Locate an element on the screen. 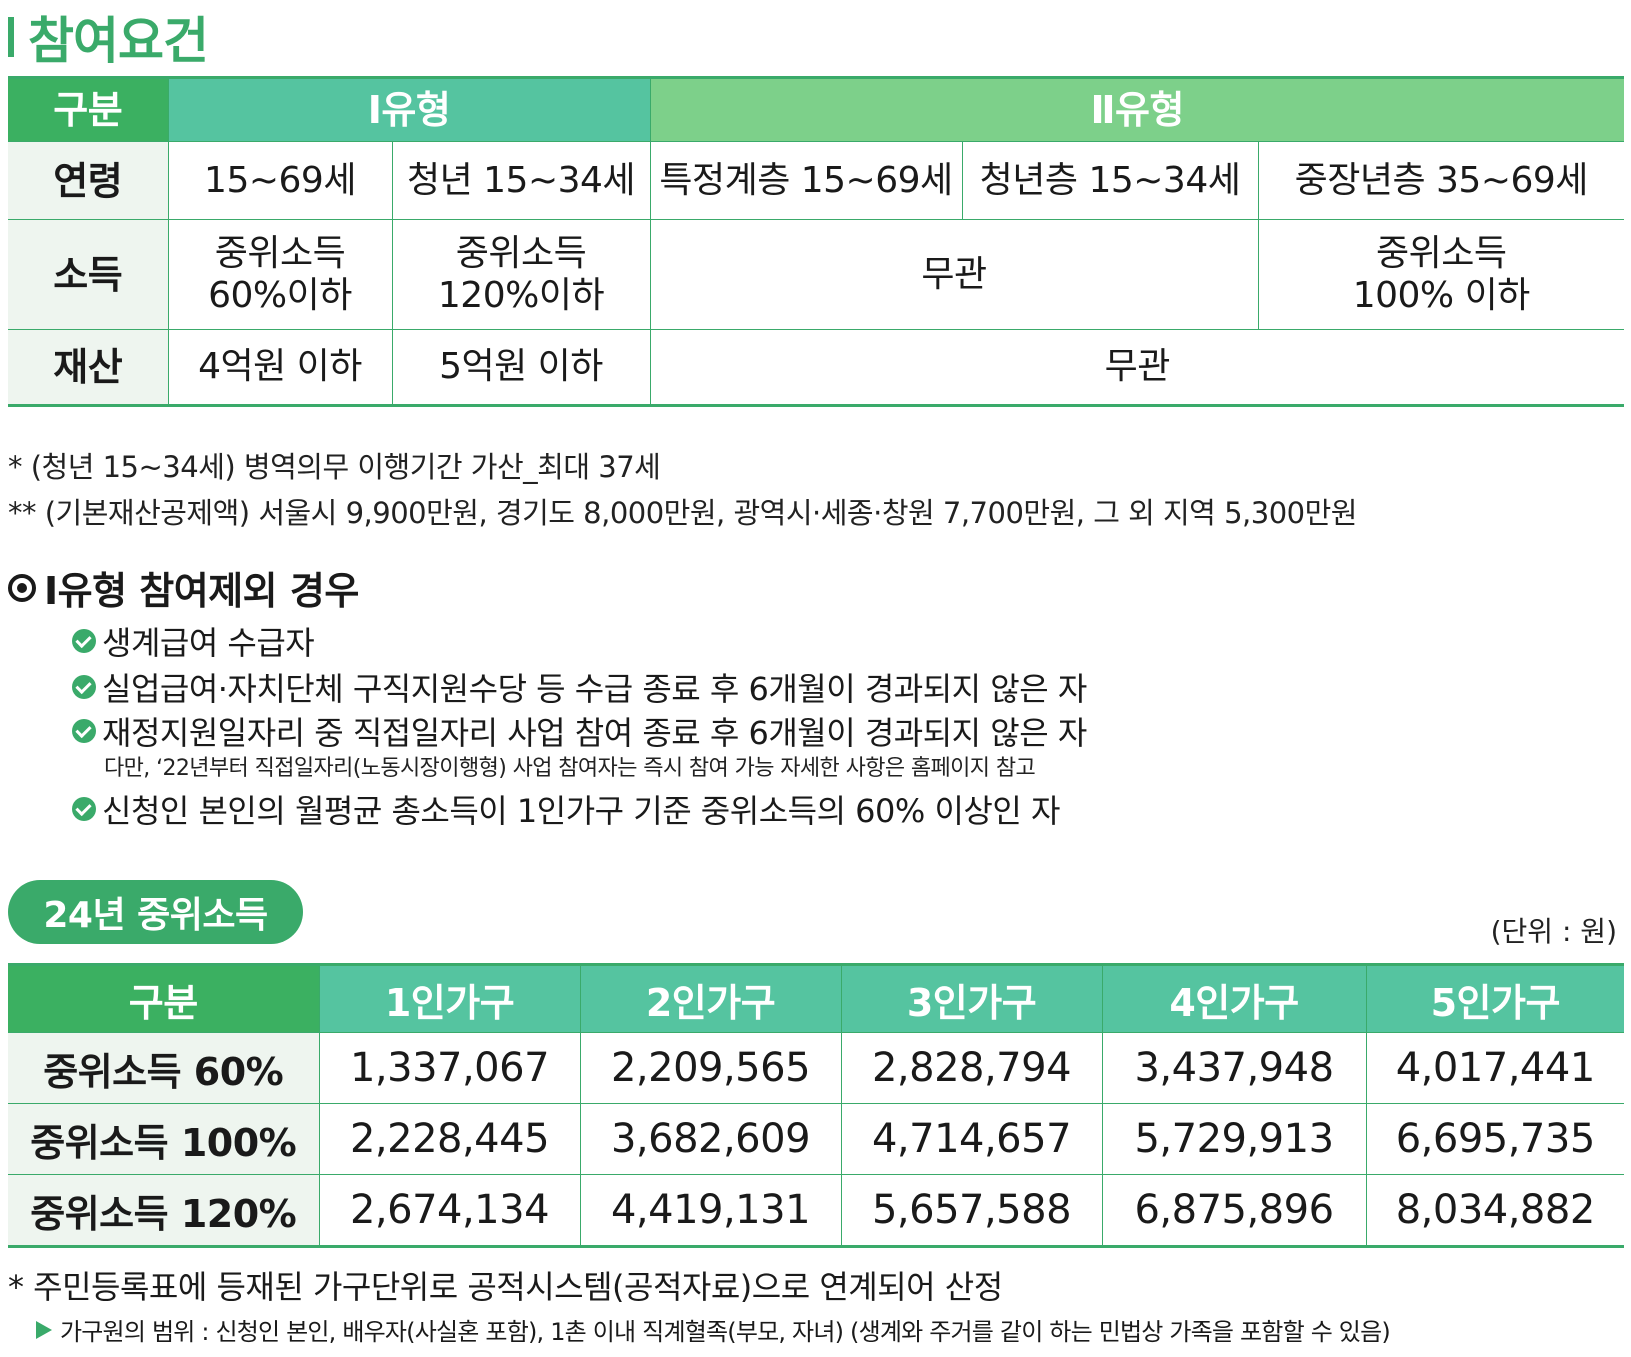  exclusion-item-text: 신청인 본인의 월평균 총소득이 1인가구 기준 중위소득의 60% 이상인 자 is located at coordinates (581, 811).